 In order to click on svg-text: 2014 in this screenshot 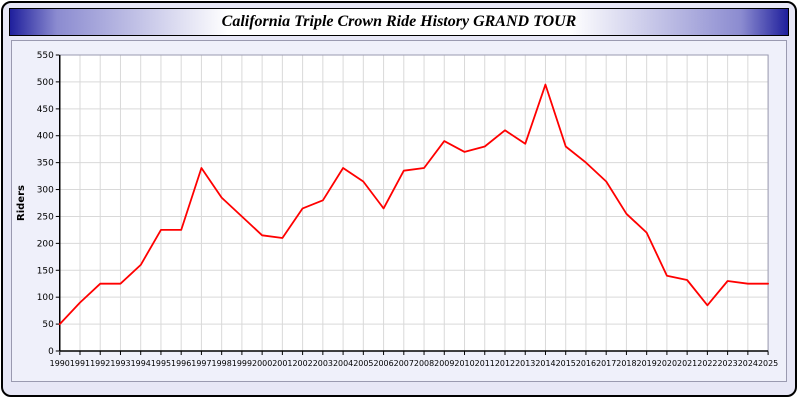, I will do `click(545, 363)`.